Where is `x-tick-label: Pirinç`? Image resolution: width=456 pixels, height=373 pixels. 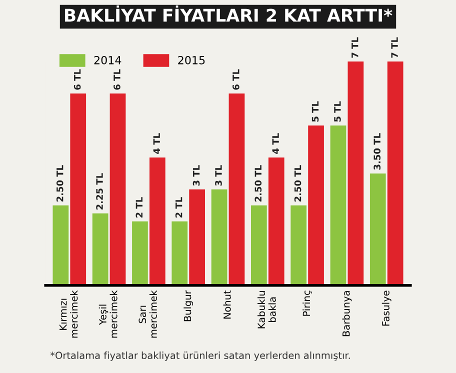 x-tick-label: Pirinç is located at coordinates (307, 303).